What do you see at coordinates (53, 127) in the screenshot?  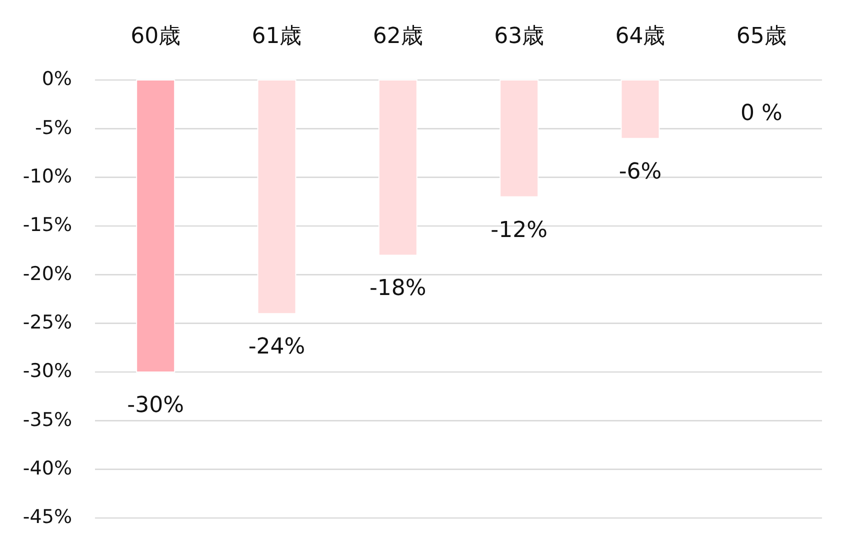 I see `ytick: -5%` at bounding box center [53, 127].